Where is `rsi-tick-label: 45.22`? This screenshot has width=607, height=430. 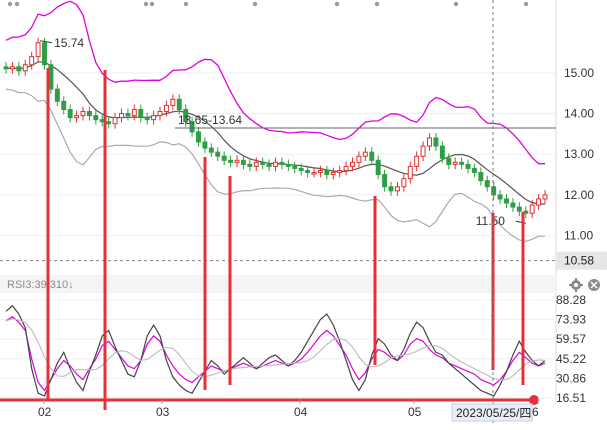 rsi-tick-label: 45.22 is located at coordinates (571, 359).